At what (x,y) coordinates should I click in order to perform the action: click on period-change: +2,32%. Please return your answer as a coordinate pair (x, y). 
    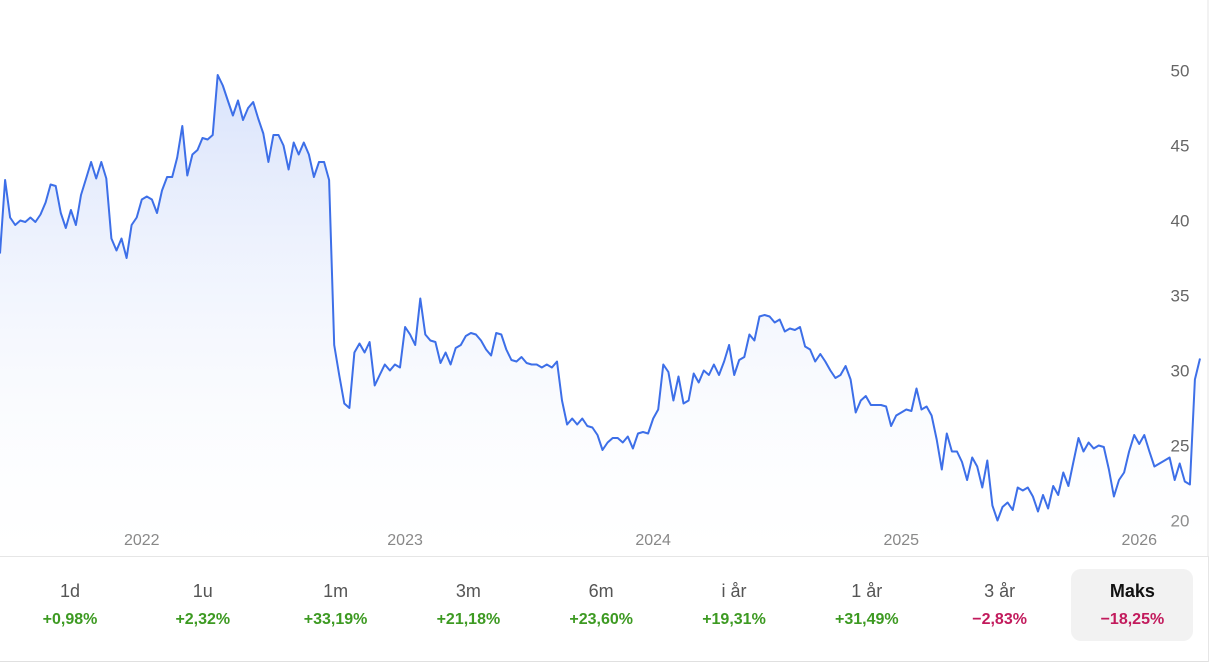
    Looking at the image, I should click on (203, 619).